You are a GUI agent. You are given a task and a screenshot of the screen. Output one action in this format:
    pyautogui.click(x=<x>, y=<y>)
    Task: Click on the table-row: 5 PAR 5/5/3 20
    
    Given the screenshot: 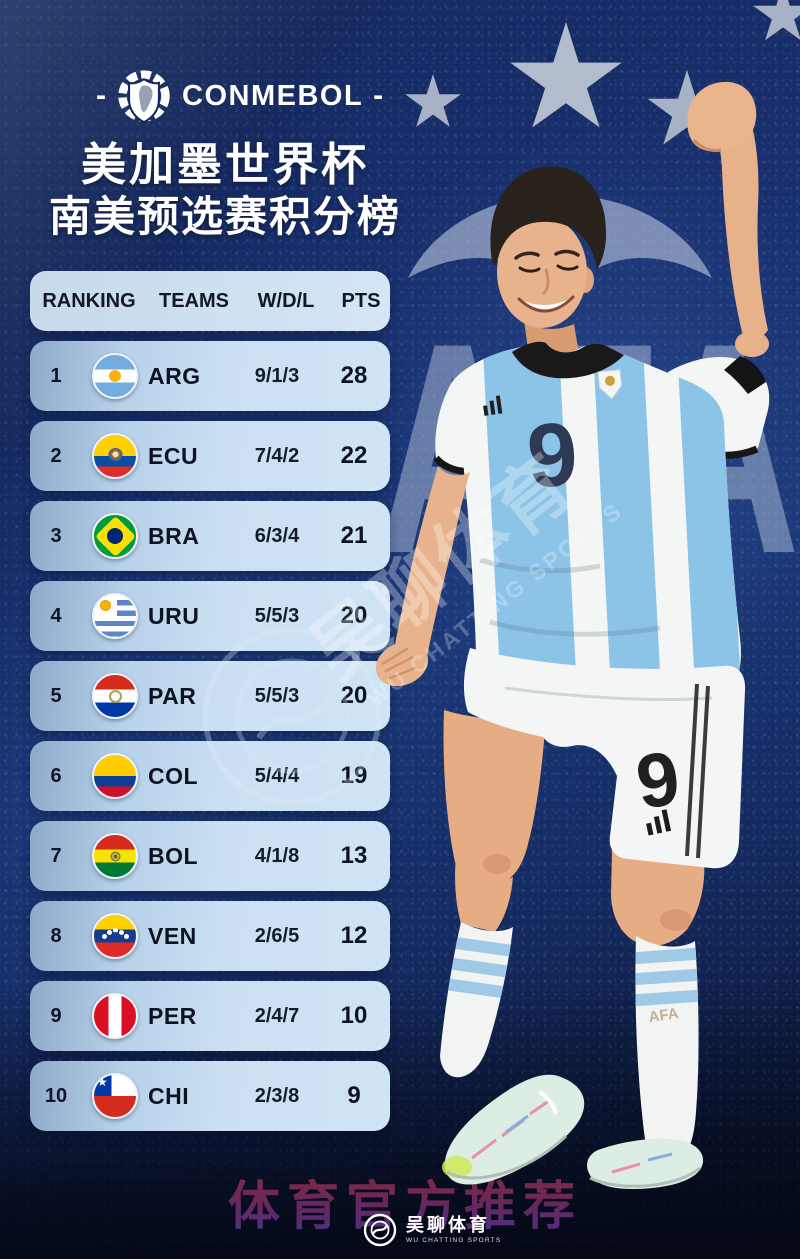 What is the action you would take?
    pyautogui.click(x=210, y=696)
    